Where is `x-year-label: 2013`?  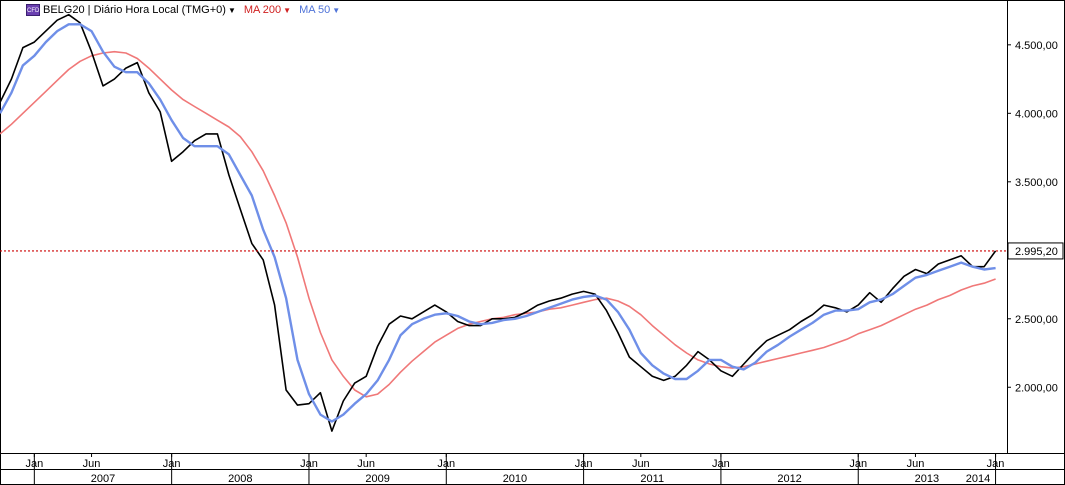 x-year-label: 2013 is located at coordinates (927, 479).